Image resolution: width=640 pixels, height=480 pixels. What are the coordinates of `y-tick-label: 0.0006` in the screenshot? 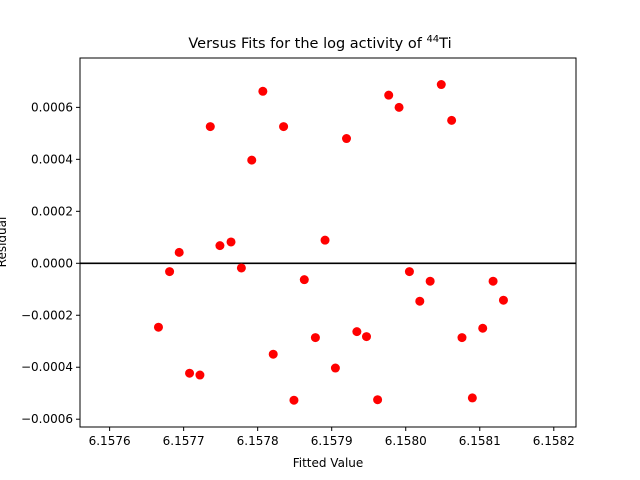 It's located at (52, 107).